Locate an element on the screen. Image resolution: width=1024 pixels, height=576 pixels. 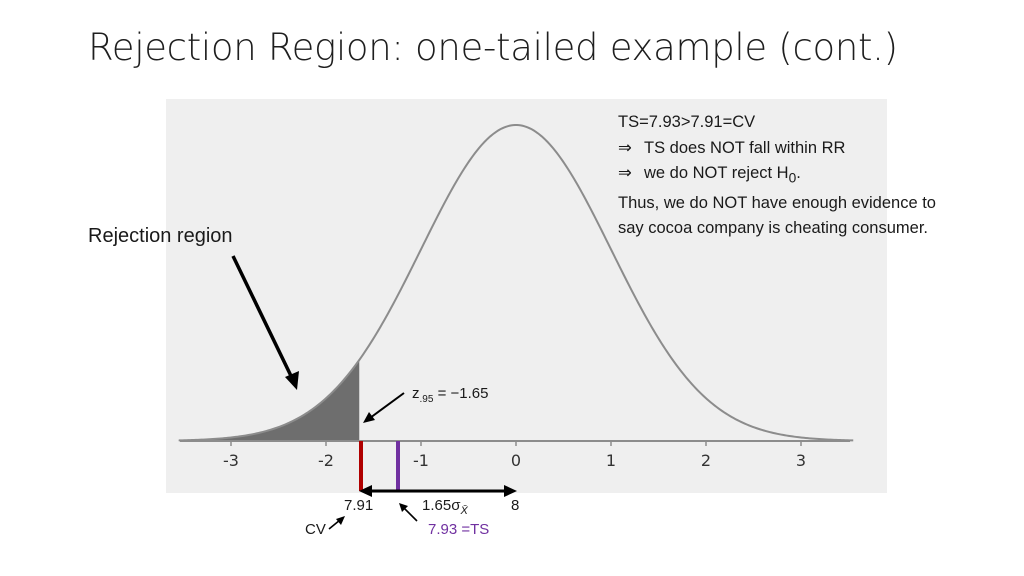
mean-value: 8 is located at coordinates (515, 505).